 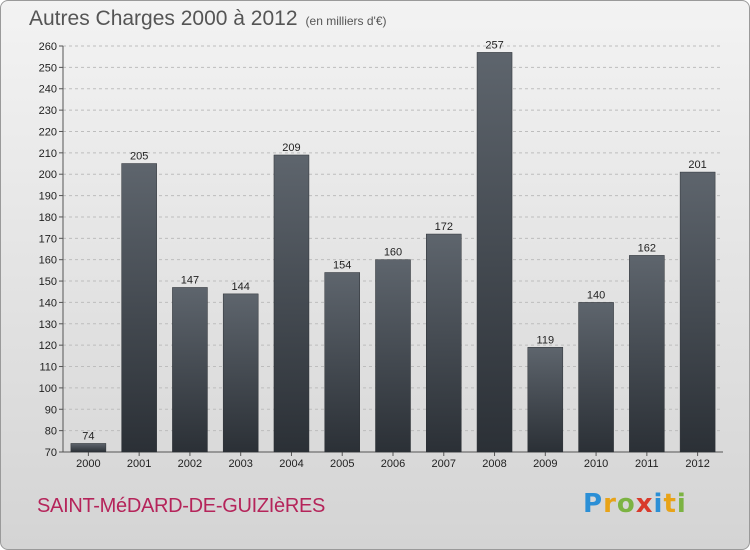 I want to click on x-tick-label: 2000, so click(x=88, y=464).